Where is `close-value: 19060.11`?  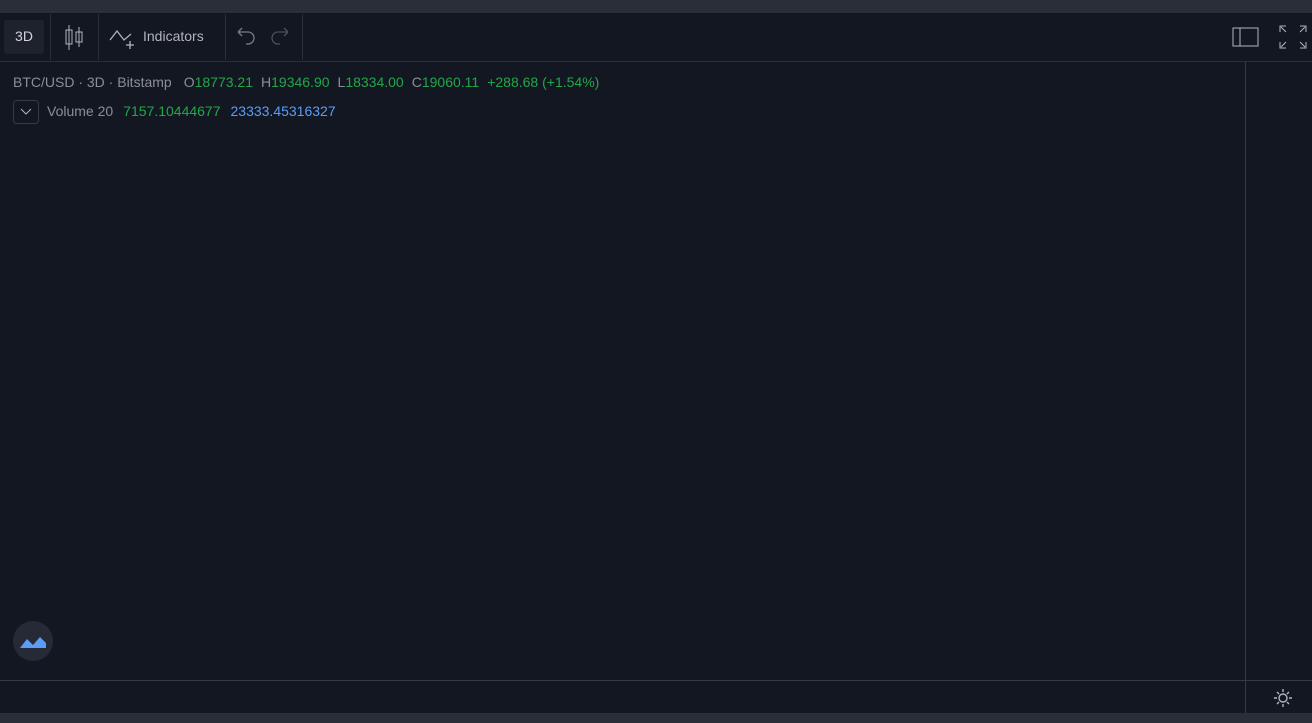
close-value: 19060.11 is located at coordinates (451, 82).